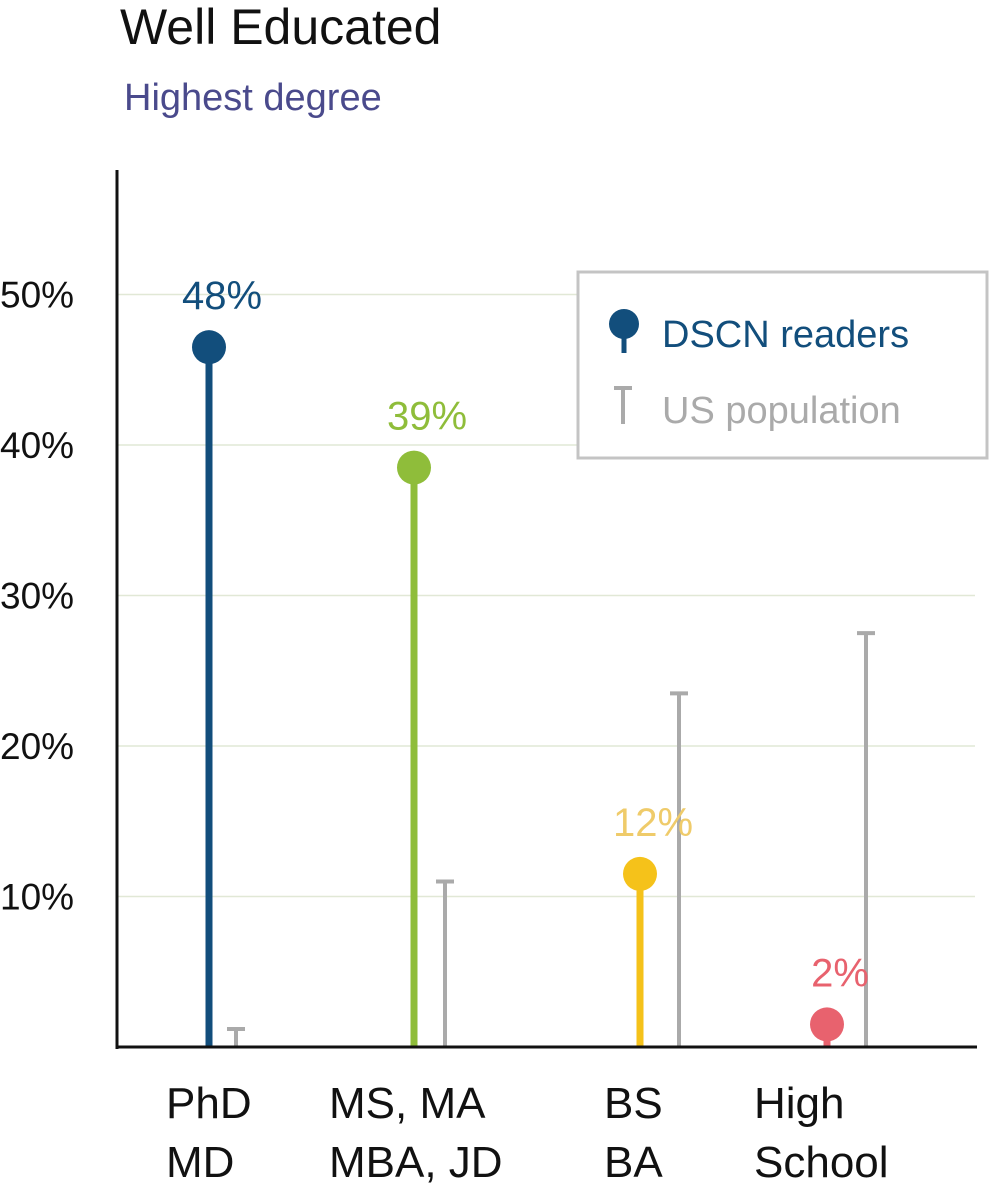  I want to click on reader-lollipop: 2%, so click(839, 999).